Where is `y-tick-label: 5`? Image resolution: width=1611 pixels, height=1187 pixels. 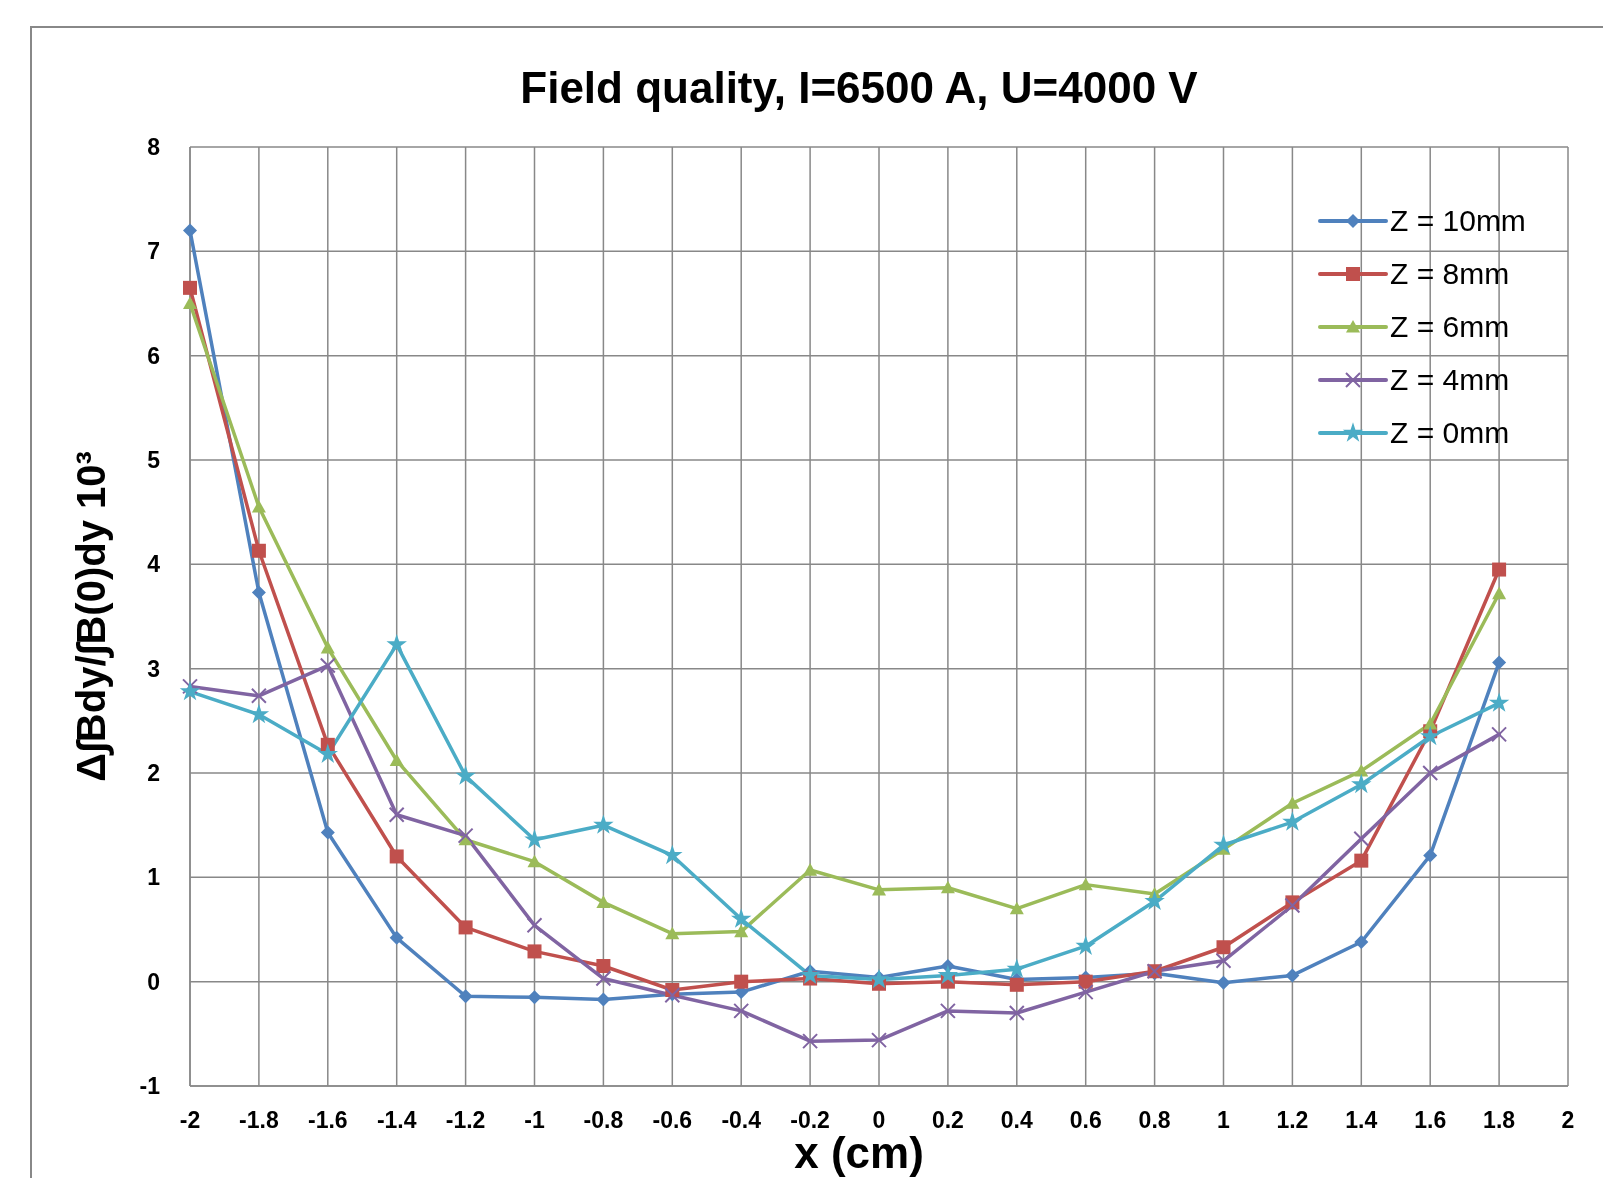 y-tick-label: 5 is located at coordinates (154, 460).